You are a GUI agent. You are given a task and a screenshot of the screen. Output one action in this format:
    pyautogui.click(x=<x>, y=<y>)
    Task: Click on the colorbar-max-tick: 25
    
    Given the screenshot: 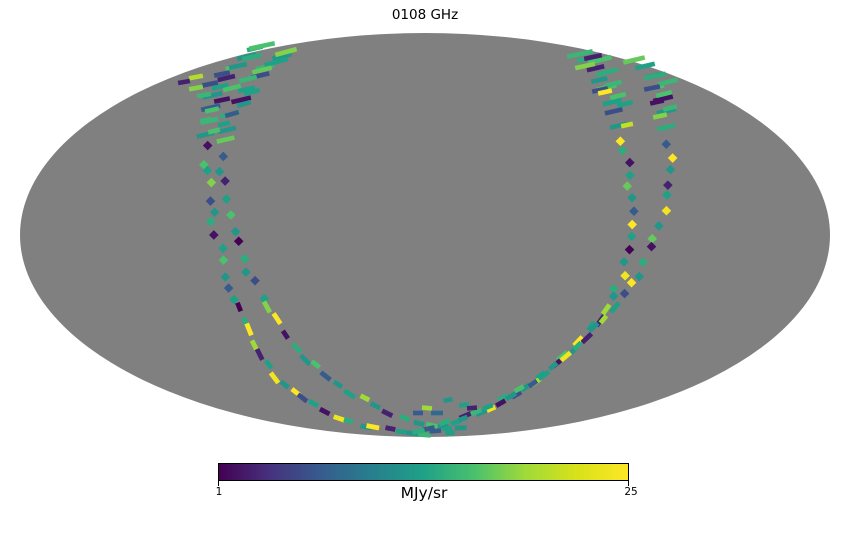 What is the action you would take?
    pyautogui.click(x=631, y=492)
    